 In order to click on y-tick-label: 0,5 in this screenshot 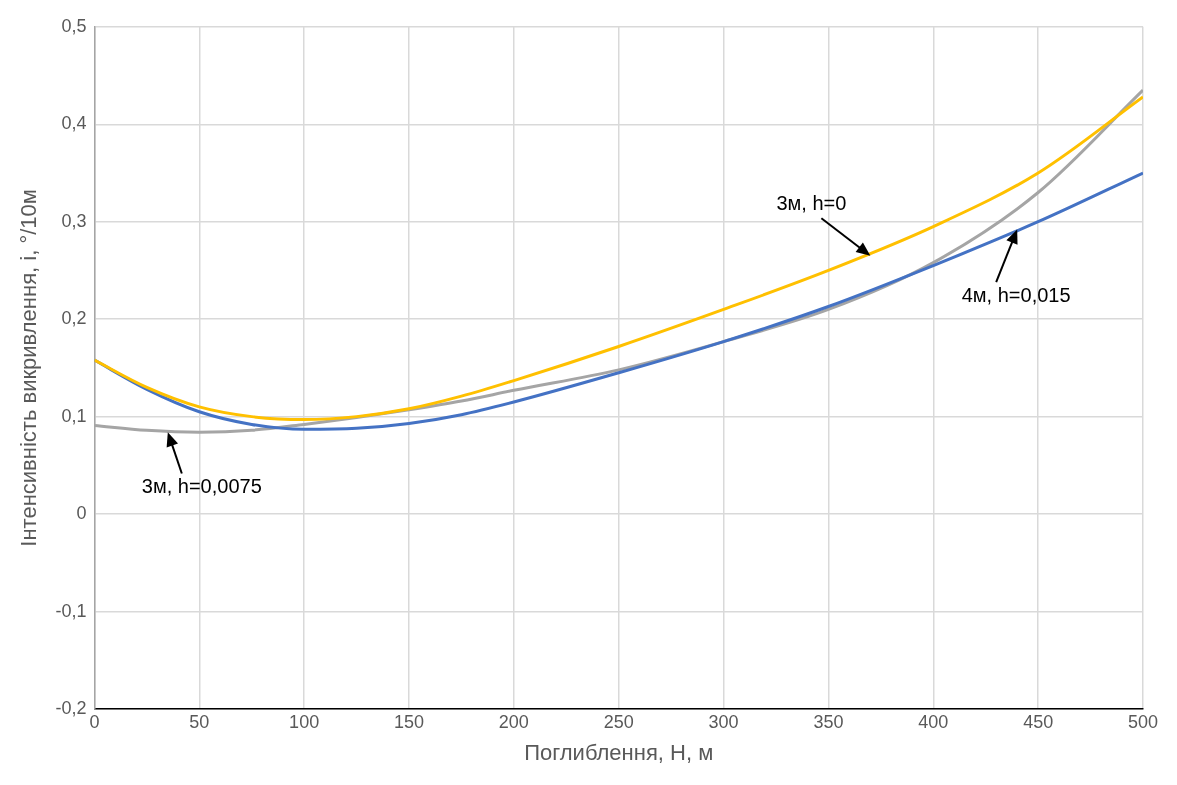, I will do `click(74, 25)`.